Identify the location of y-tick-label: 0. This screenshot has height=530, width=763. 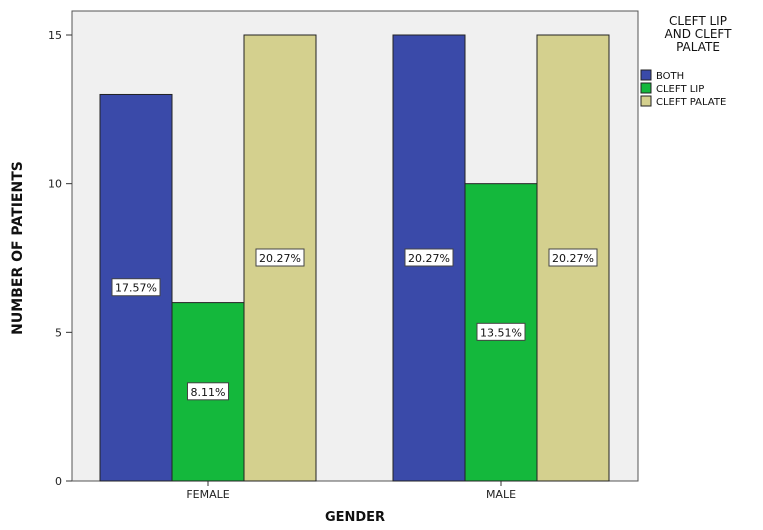
(58, 481).